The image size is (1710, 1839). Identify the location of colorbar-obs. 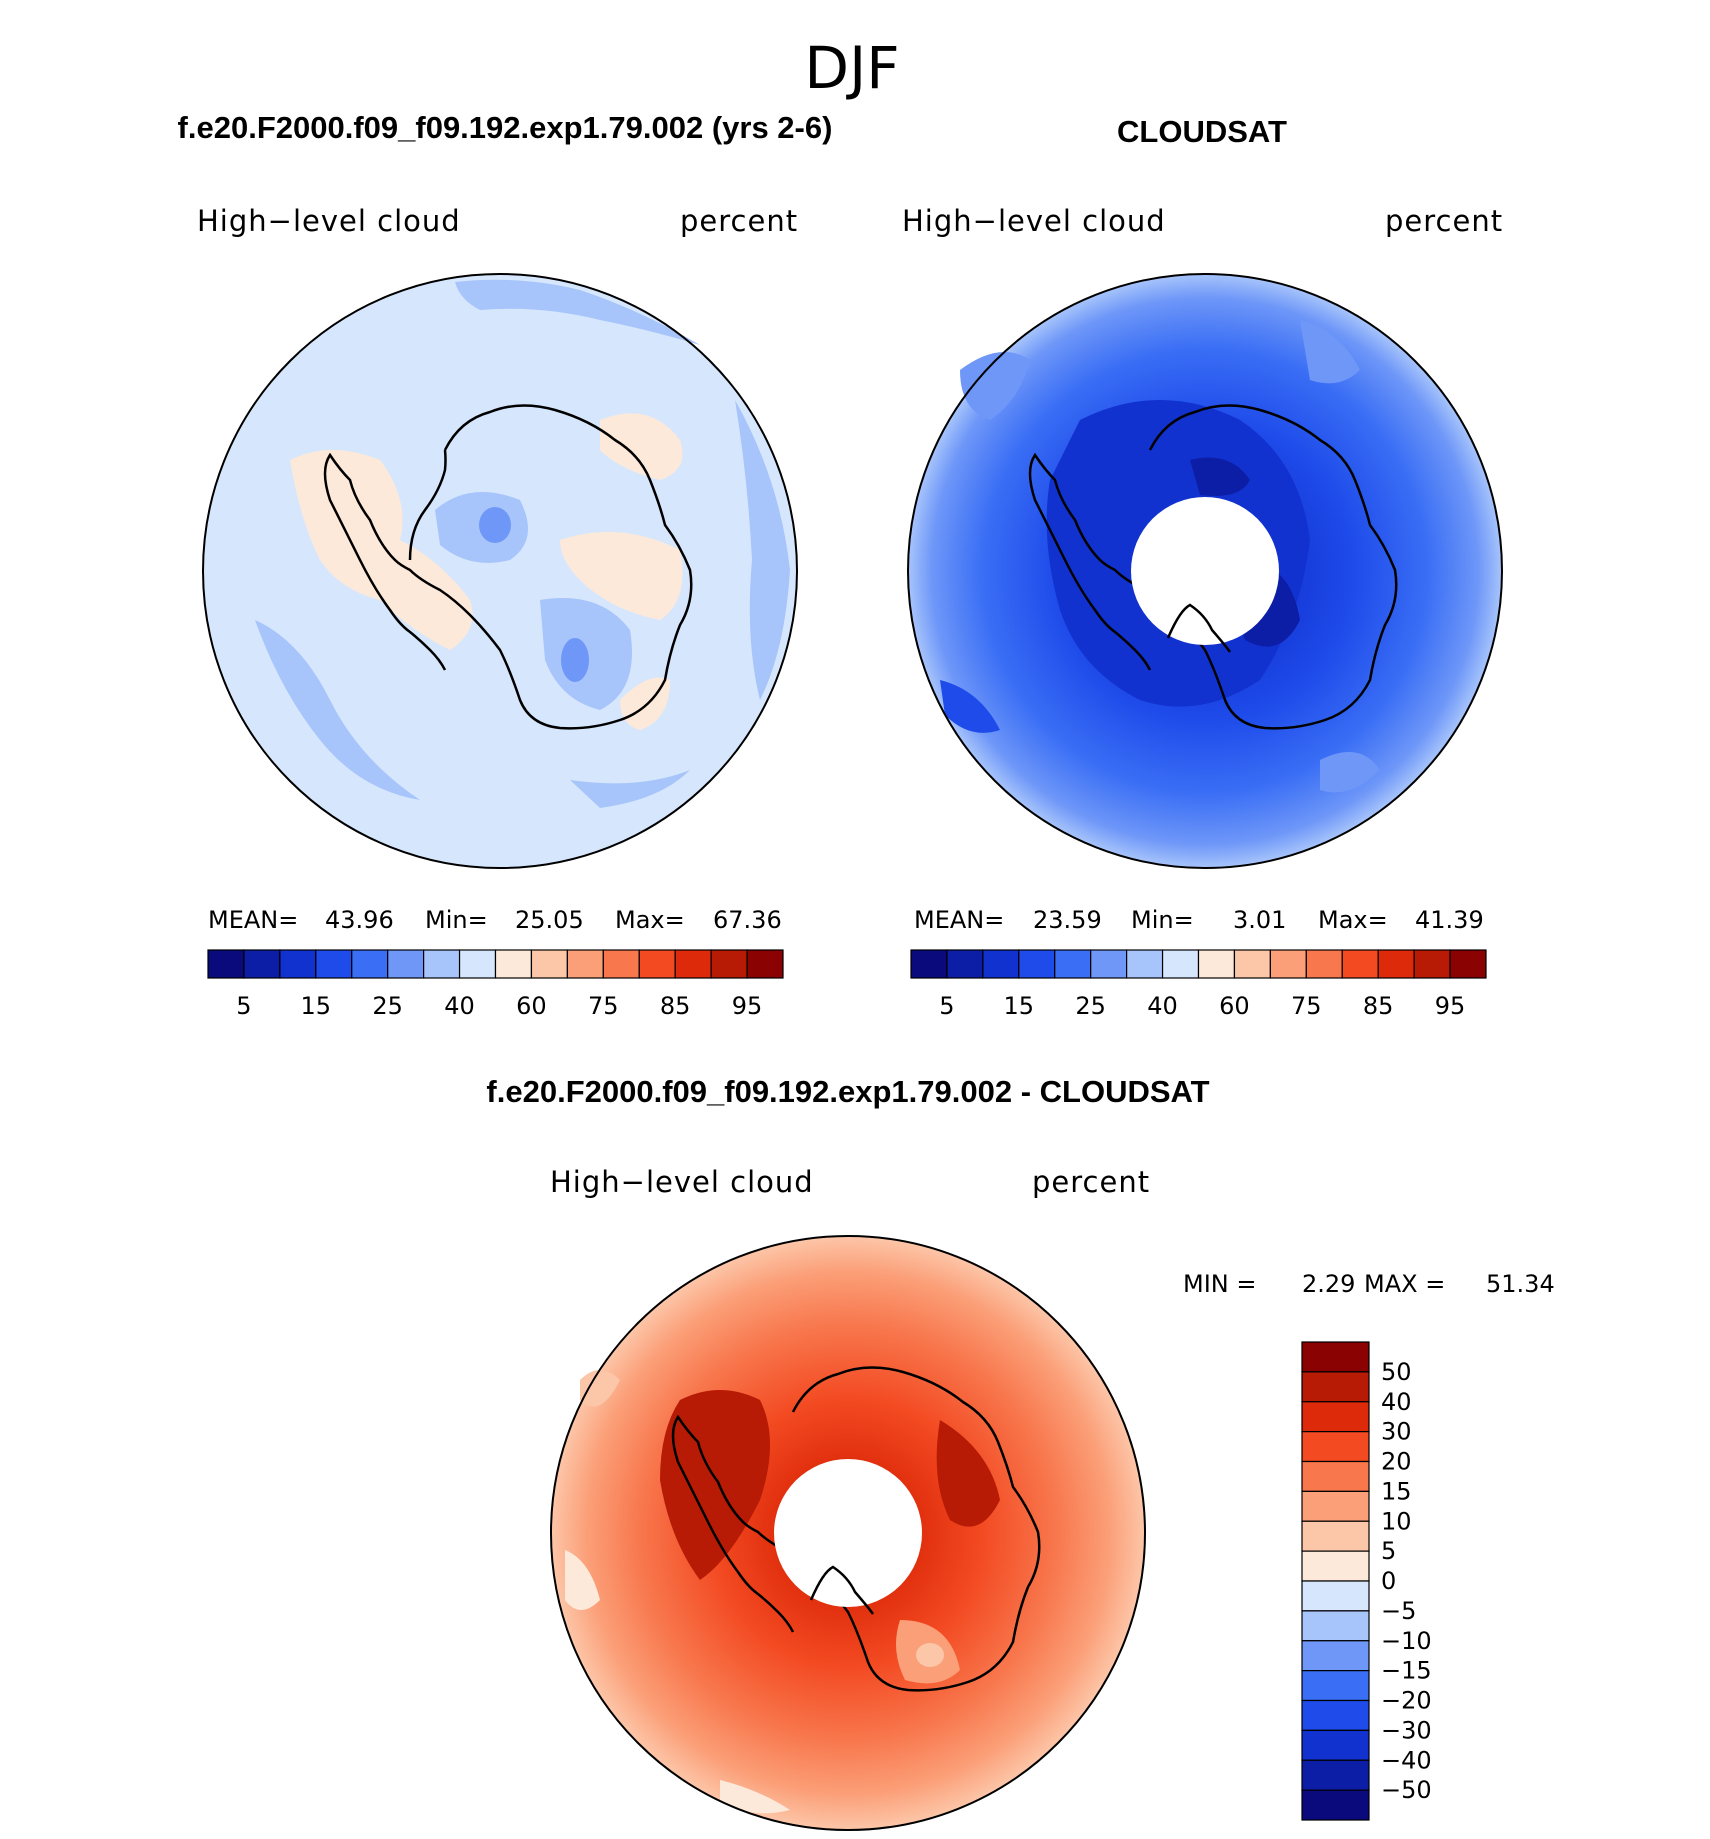
(1198, 964).